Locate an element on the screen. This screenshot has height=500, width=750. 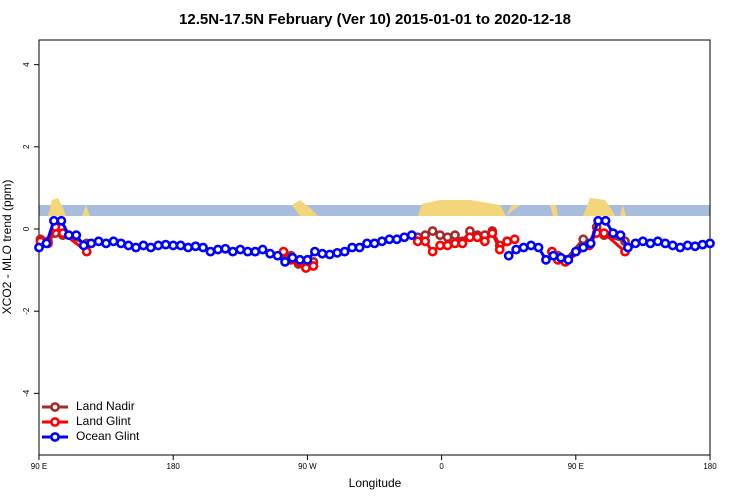
y-tick-label: -4 is located at coordinates (26, 393).